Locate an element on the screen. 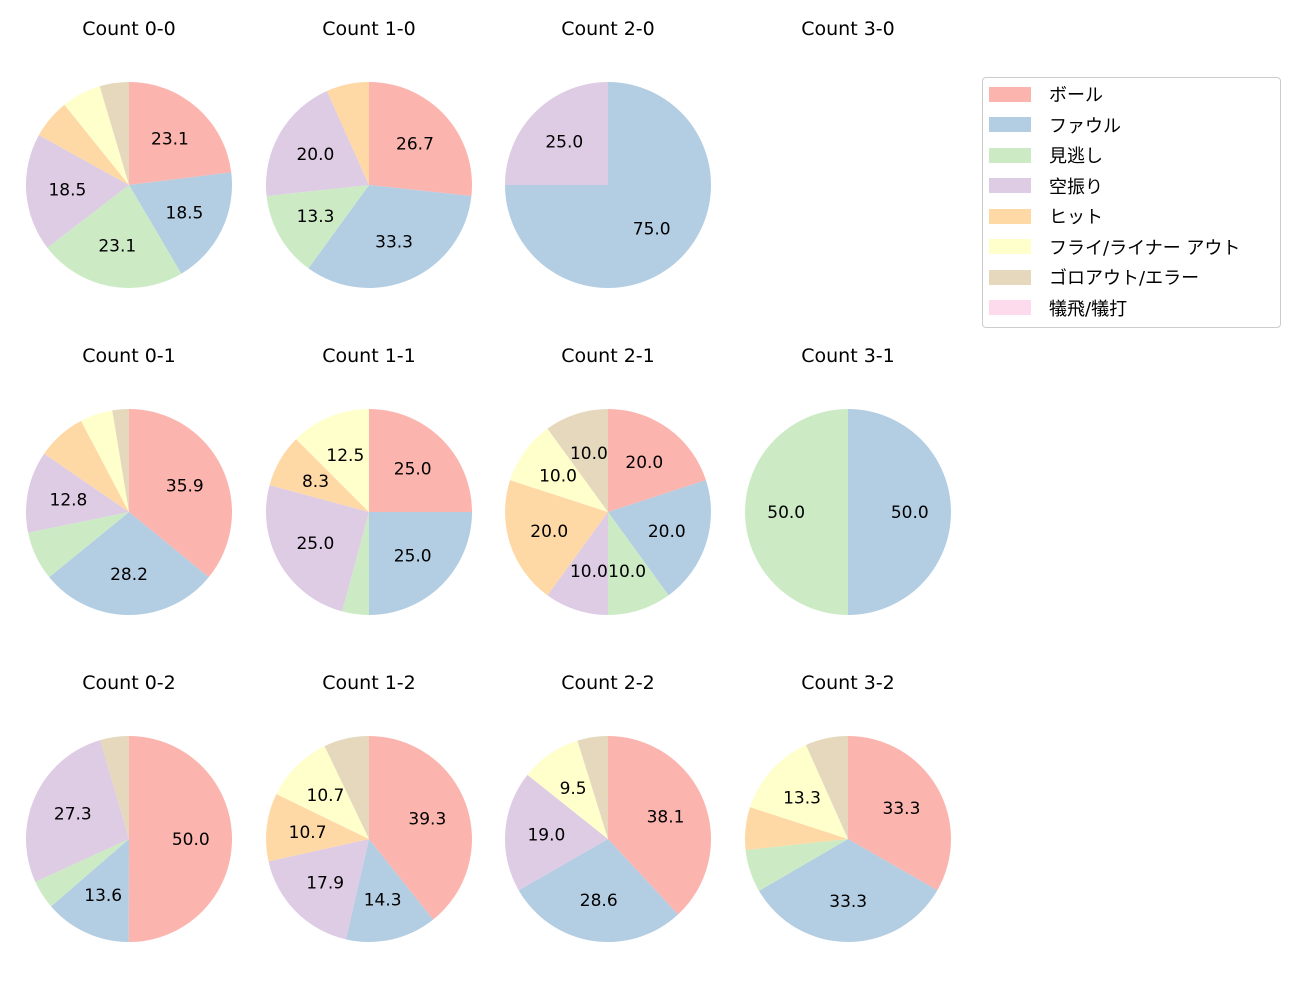 Image resolution: width=1300 pixels, height=1000 pixels. legend-item: ファウル is located at coordinates (1055, 125).